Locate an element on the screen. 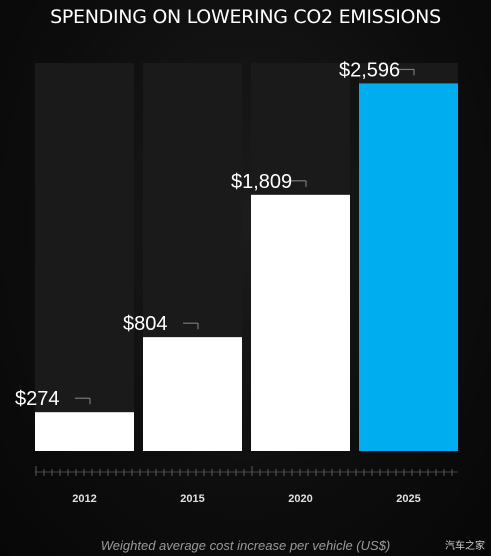  value-label-2015: $804 is located at coordinates (145, 324).